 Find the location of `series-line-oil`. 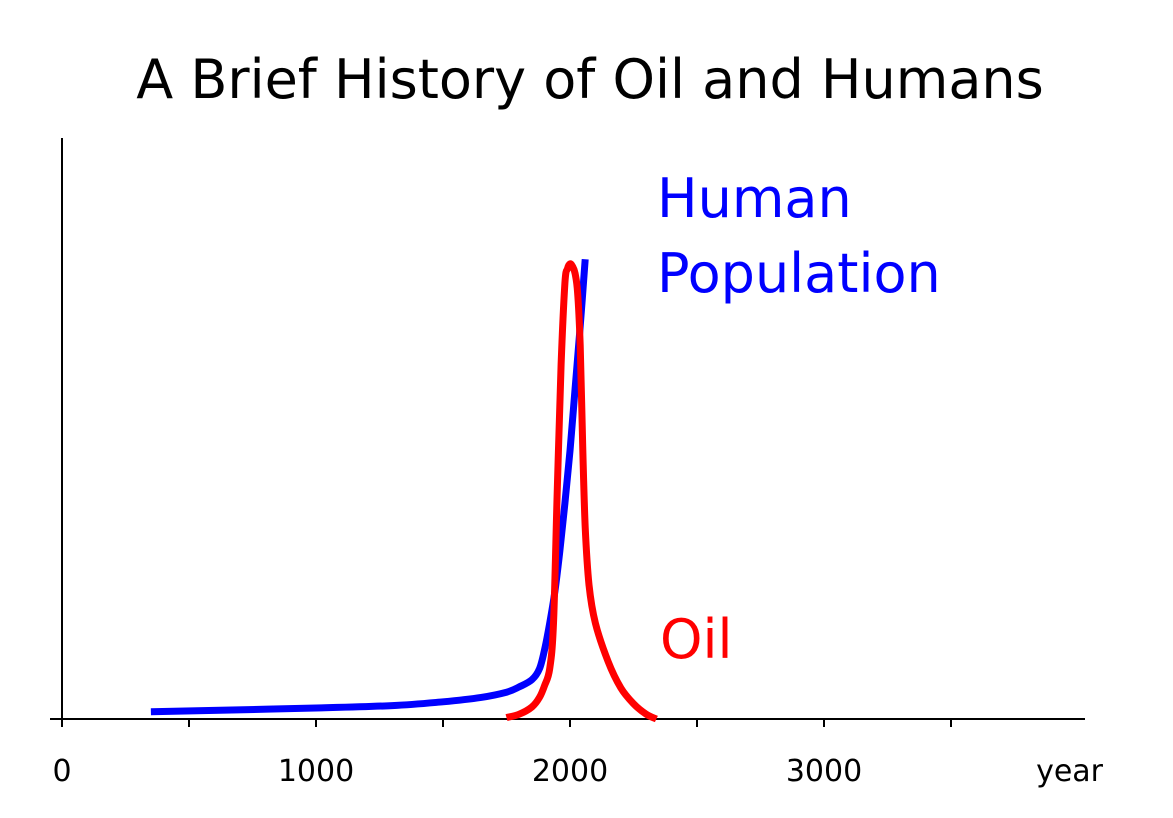

series-line-oil is located at coordinates (581, 491).